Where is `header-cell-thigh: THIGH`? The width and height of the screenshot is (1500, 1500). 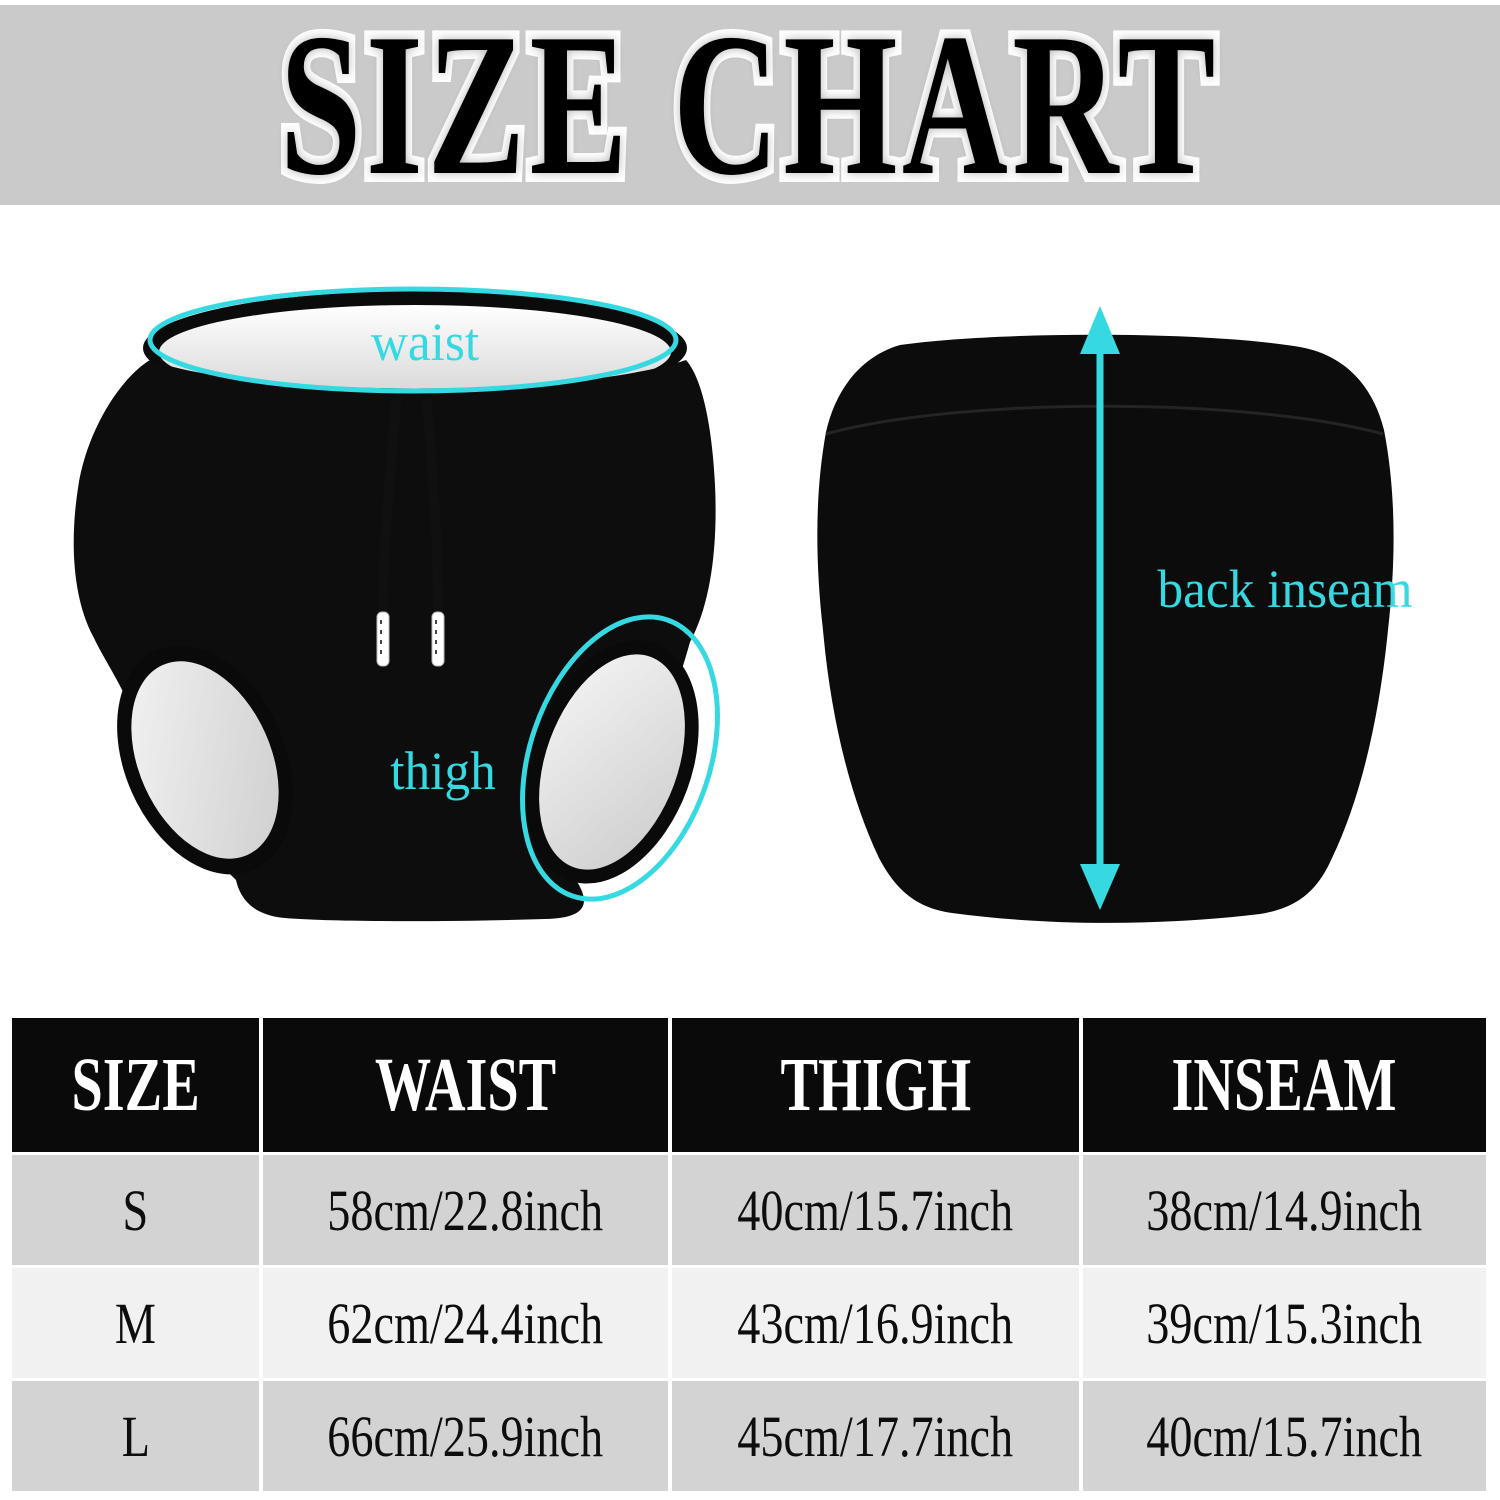
header-cell-thigh: THIGH is located at coordinates (875, 1085).